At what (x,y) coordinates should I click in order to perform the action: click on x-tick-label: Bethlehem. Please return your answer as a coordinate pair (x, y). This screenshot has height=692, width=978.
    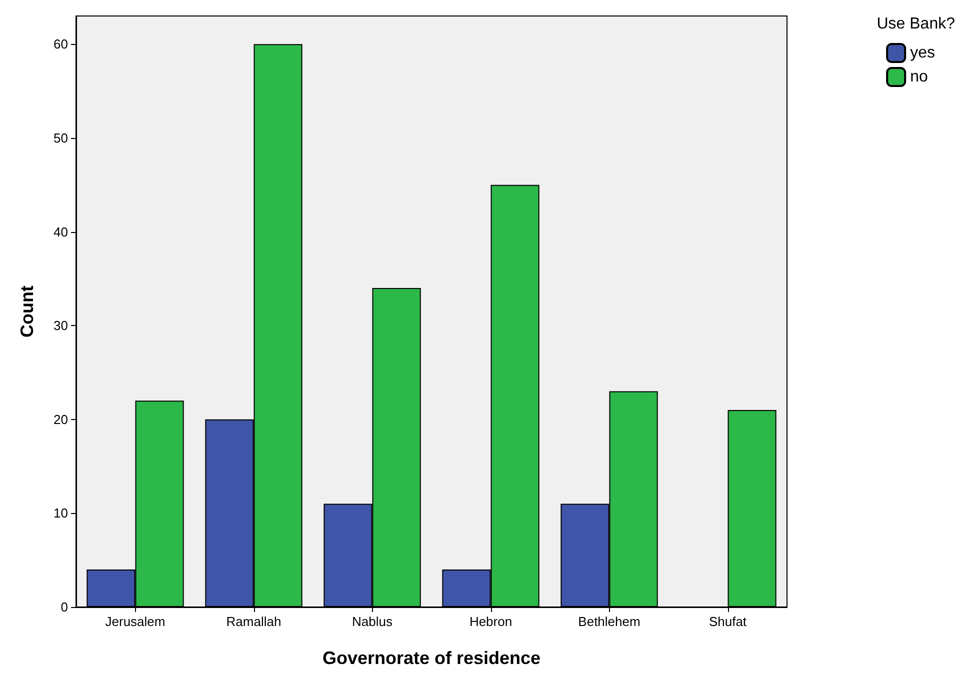
    Looking at the image, I should click on (609, 621).